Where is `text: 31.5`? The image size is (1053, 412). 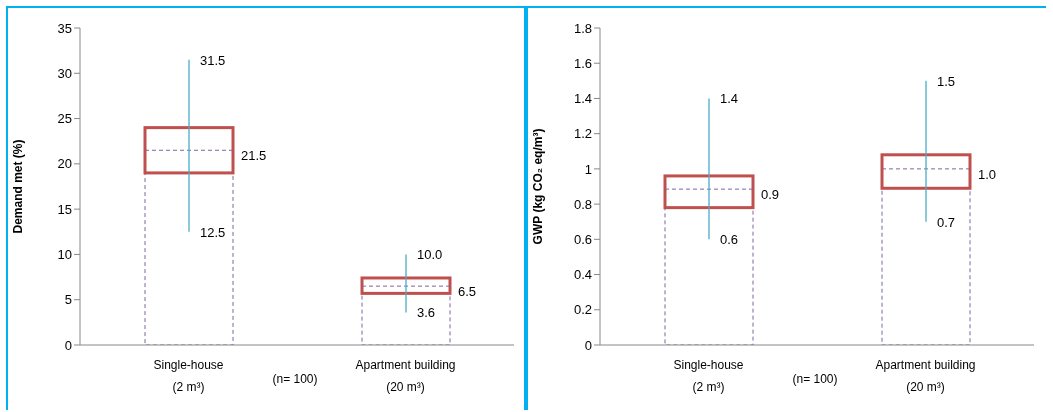
text: 31.5 is located at coordinates (213, 60).